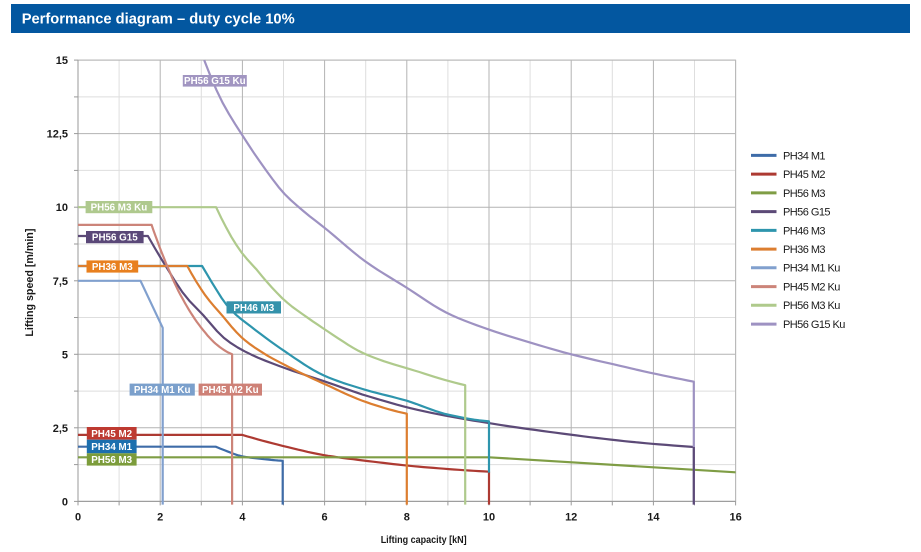 The height and width of the screenshot is (552, 921). What do you see at coordinates (160, 518) in the screenshot?
I see `svg-text: 2` at bounding box center [160, 518].